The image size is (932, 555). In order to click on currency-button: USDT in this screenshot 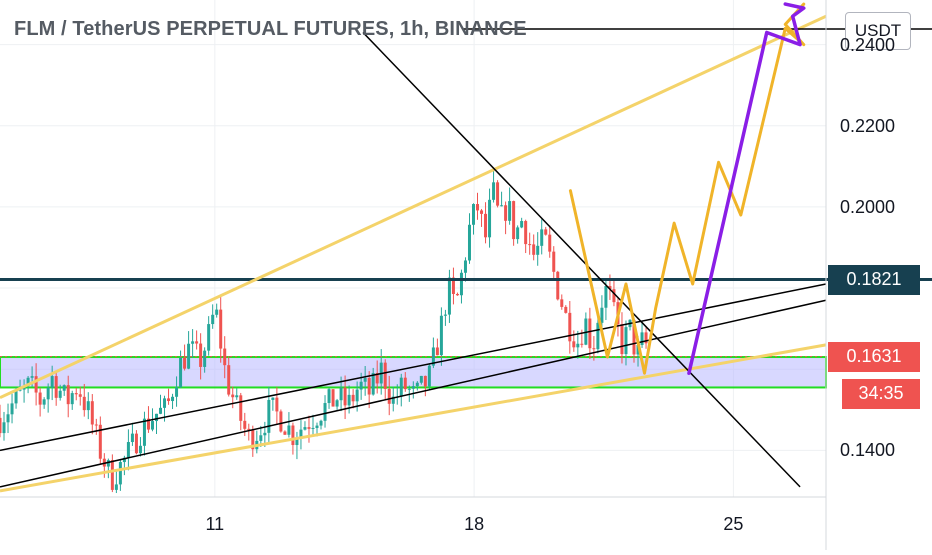, I will do `click(878, 31)`.